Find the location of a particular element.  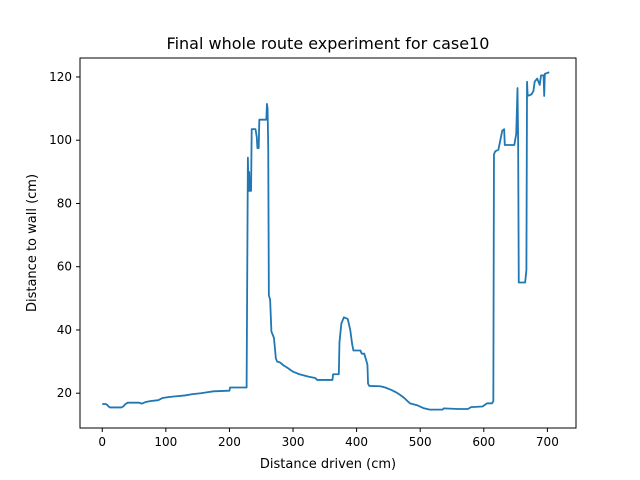

x-tick-label: 700 is located at coordinates (547, 442).